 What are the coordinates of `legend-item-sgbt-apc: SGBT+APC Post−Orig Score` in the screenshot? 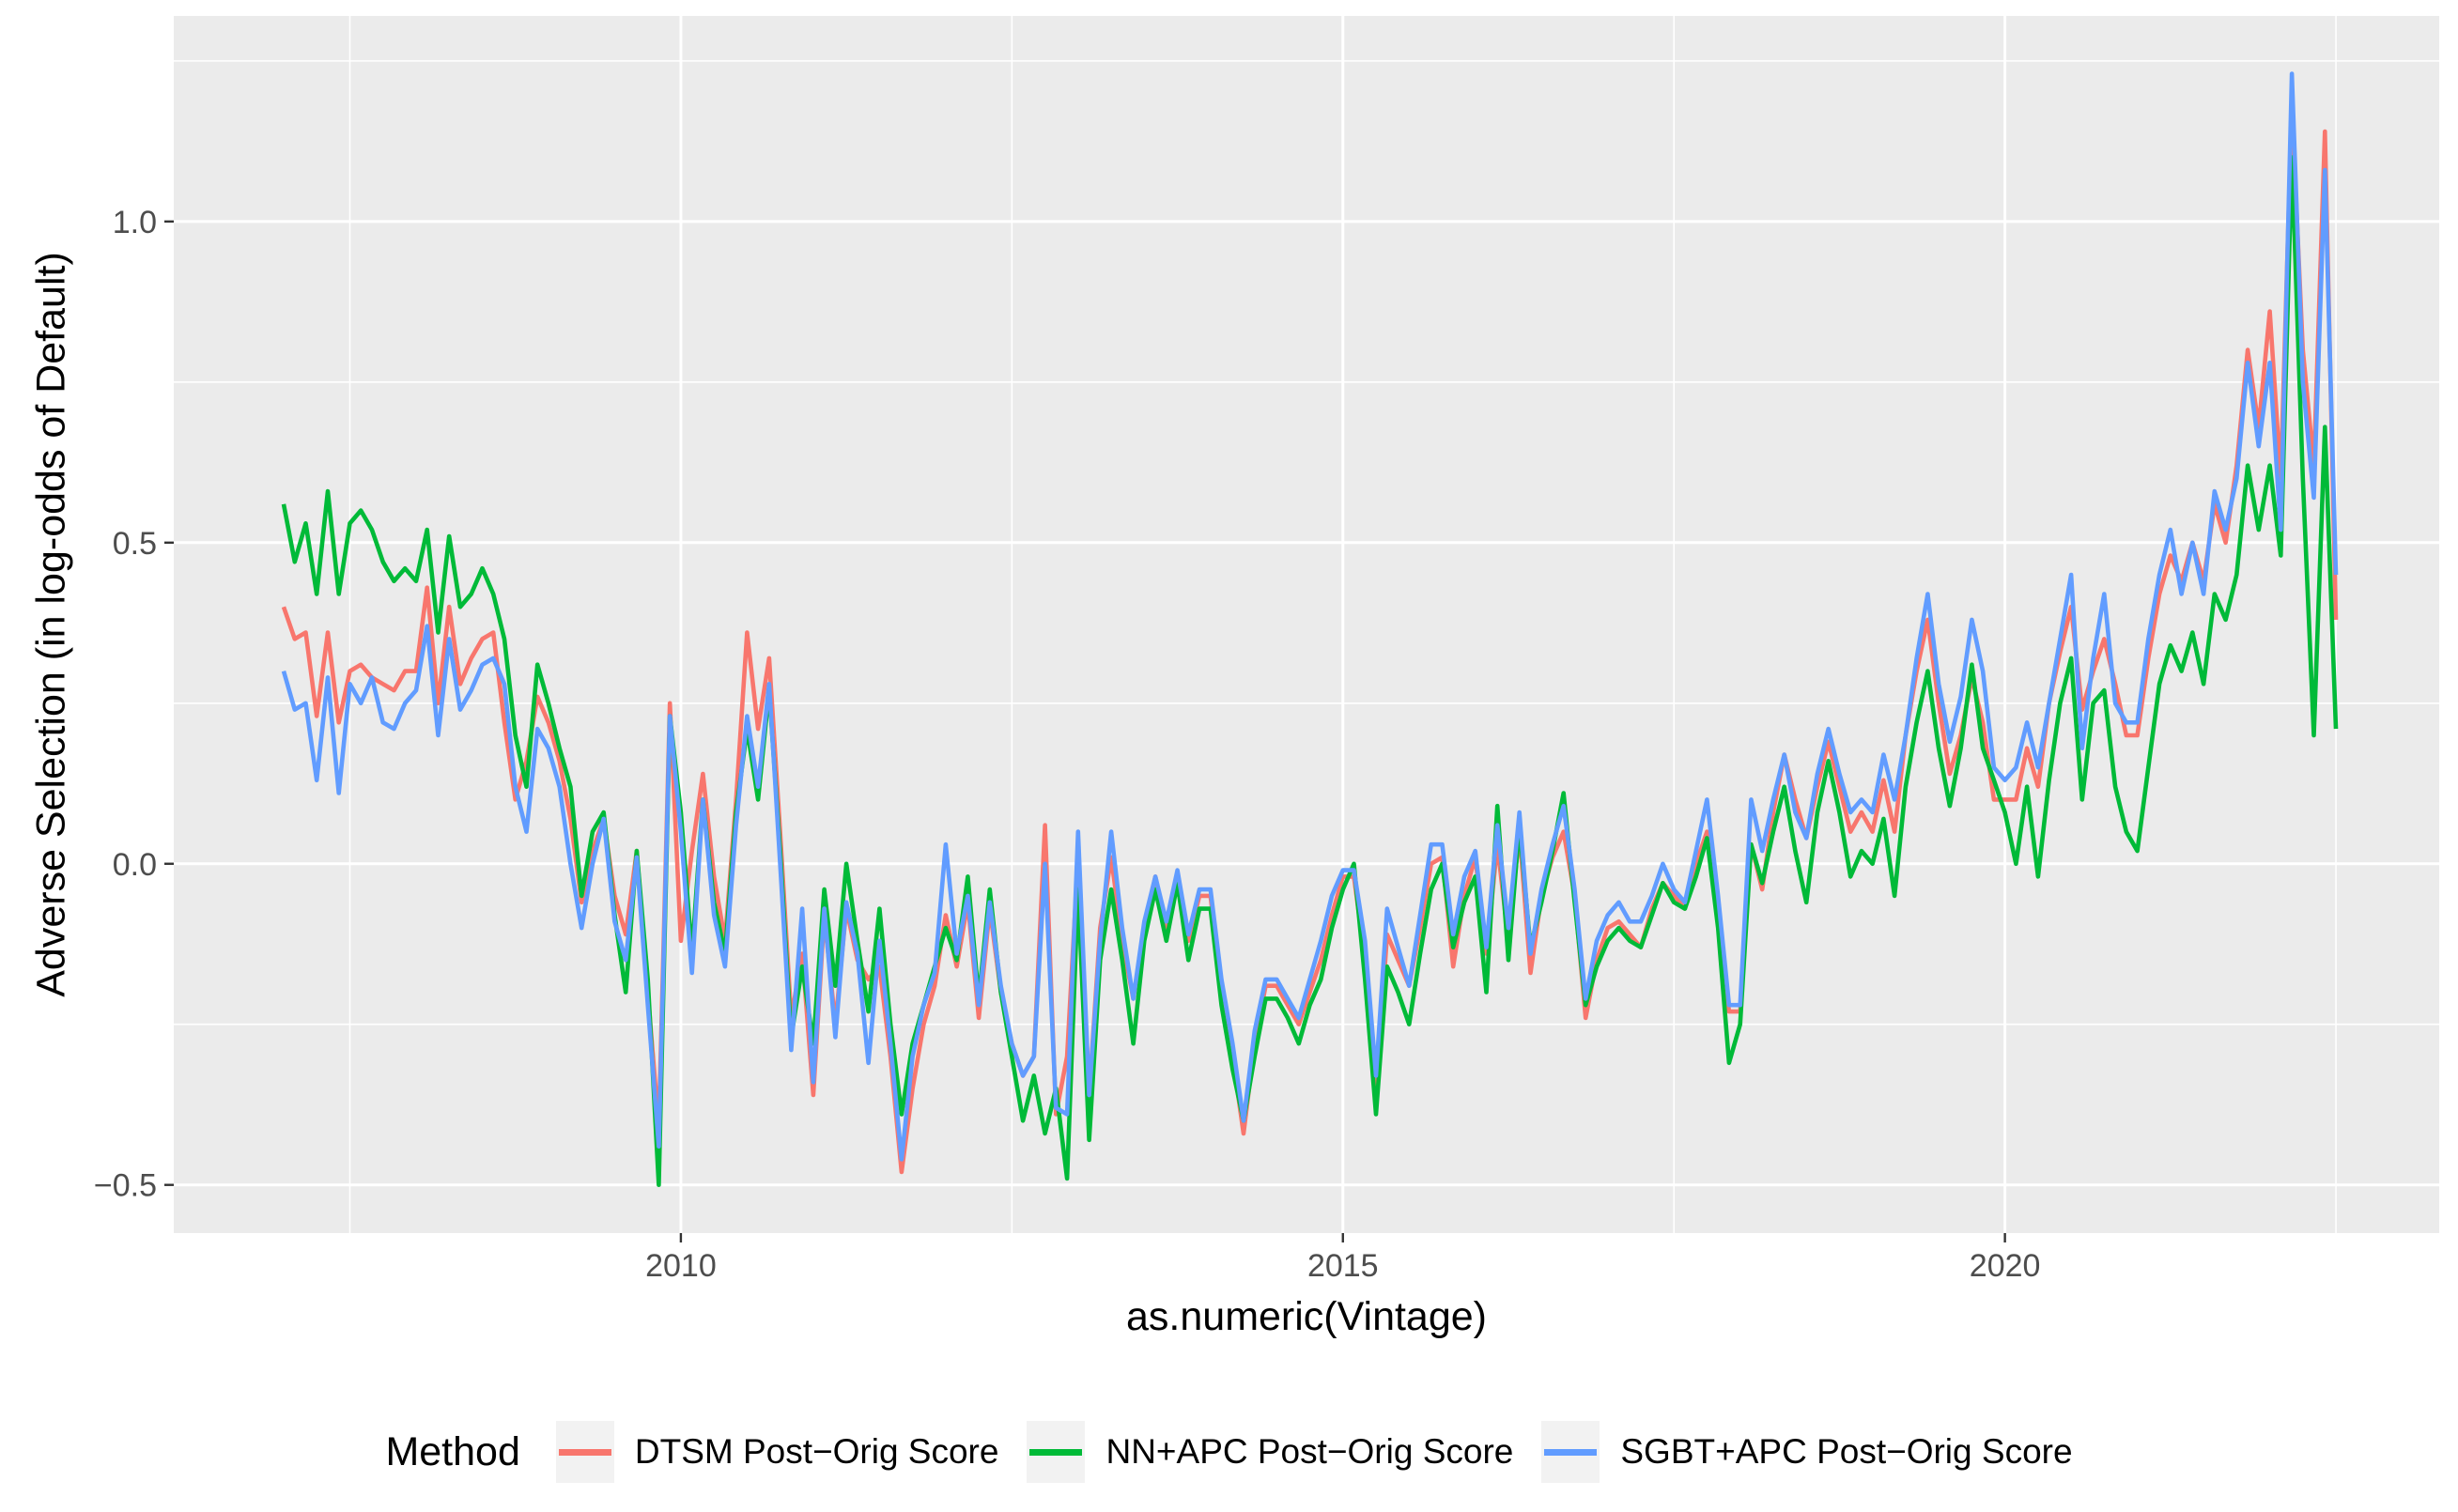 It's located at (1807, 1452).